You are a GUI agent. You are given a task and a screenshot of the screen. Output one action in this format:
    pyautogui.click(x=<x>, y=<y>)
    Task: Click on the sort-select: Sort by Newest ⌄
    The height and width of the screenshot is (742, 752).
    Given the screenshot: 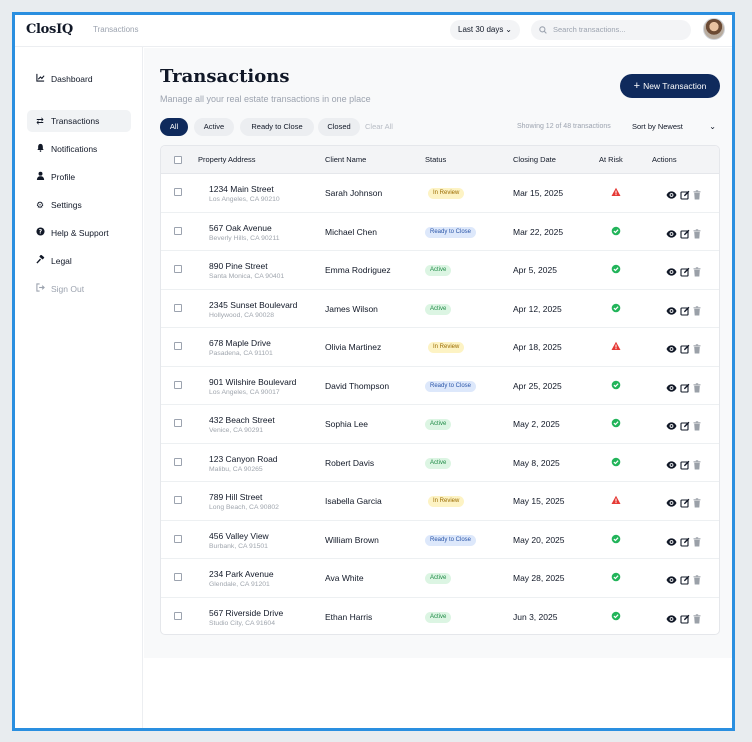 What is the action you would take?
    pyautogui.click(x=673, y=127)
    